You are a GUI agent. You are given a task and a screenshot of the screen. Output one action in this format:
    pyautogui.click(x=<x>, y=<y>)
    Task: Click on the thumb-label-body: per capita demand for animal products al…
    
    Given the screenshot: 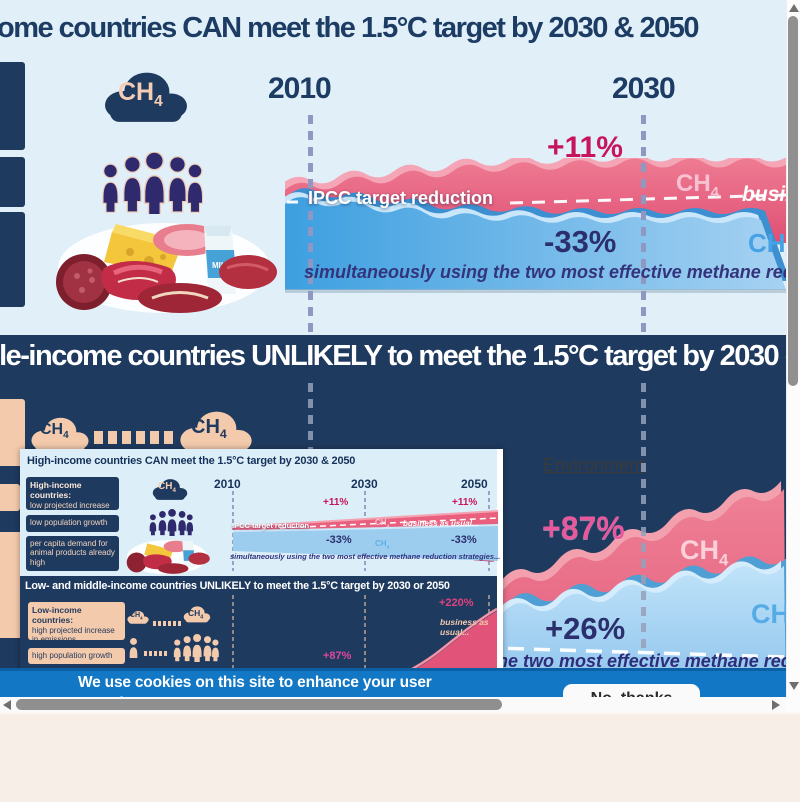 What is the action you would take?
    pyautogui.click(x=72, y=553)
    